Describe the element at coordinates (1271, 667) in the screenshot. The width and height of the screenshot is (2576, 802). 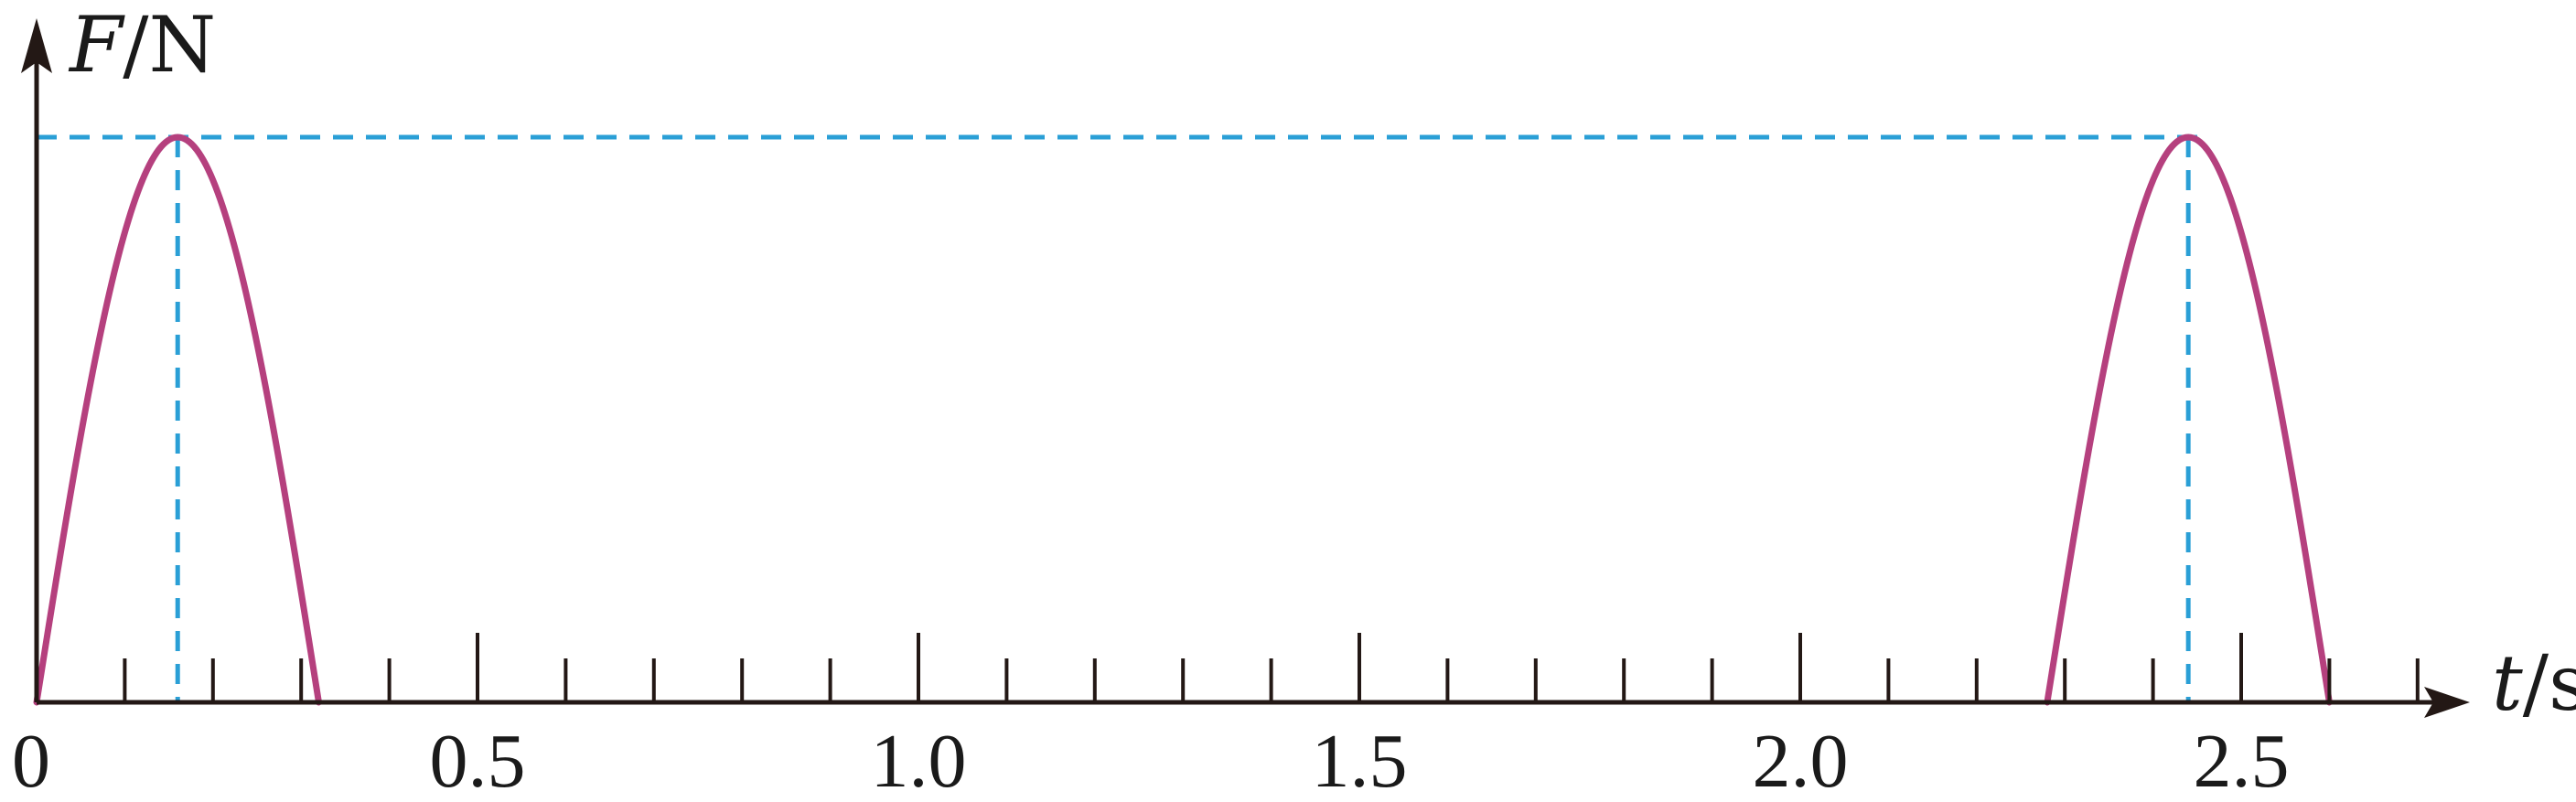
I see `x-axis-ticks` at that location.